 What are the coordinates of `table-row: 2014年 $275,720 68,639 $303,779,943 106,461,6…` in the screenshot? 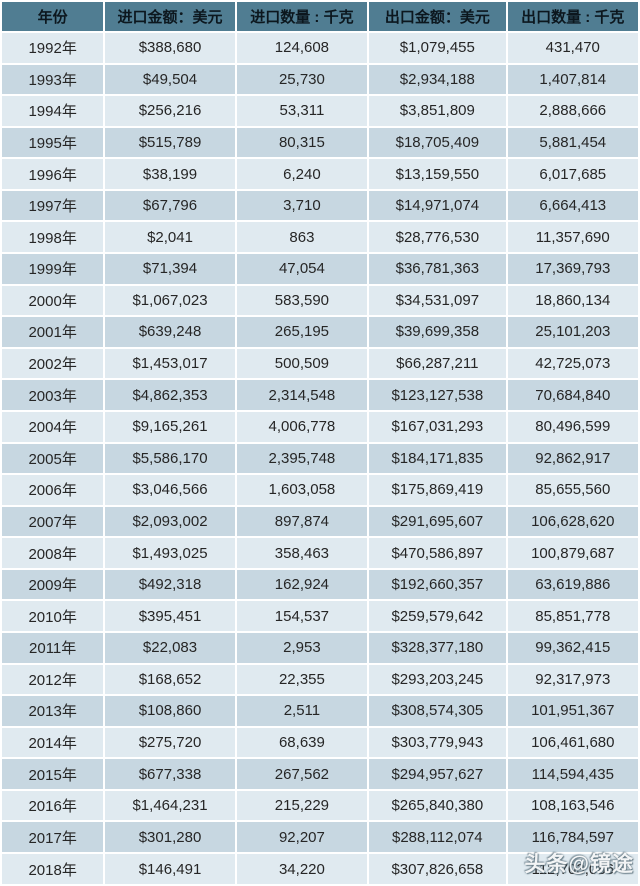 It's located at (320, 742).